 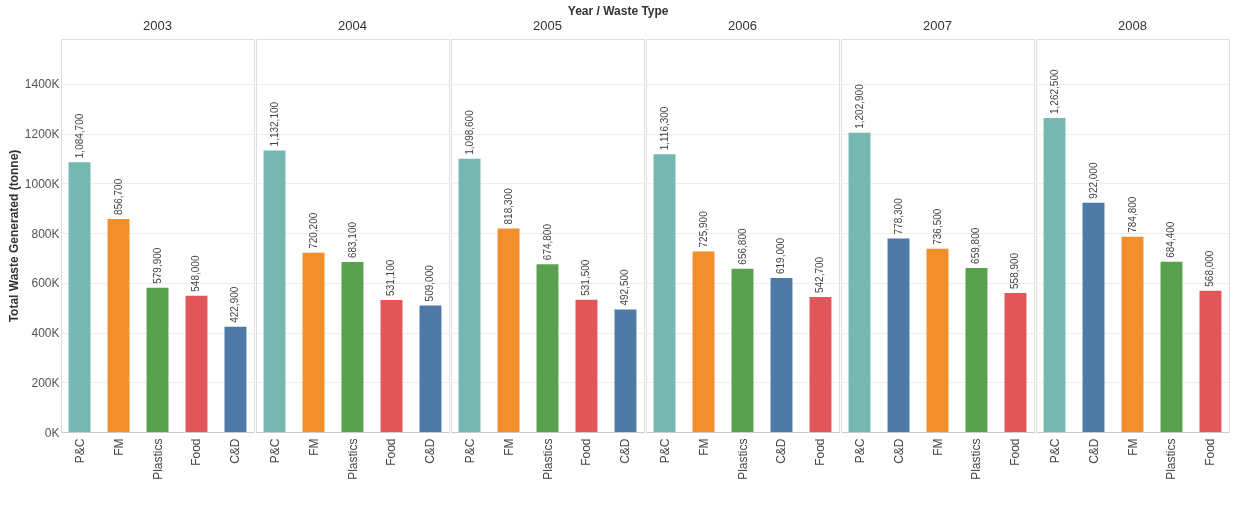 What do you see at coordinates (45, 283) in the screenshot?
I see `y-tick-label: 600K` at bounding box center [45, 283].